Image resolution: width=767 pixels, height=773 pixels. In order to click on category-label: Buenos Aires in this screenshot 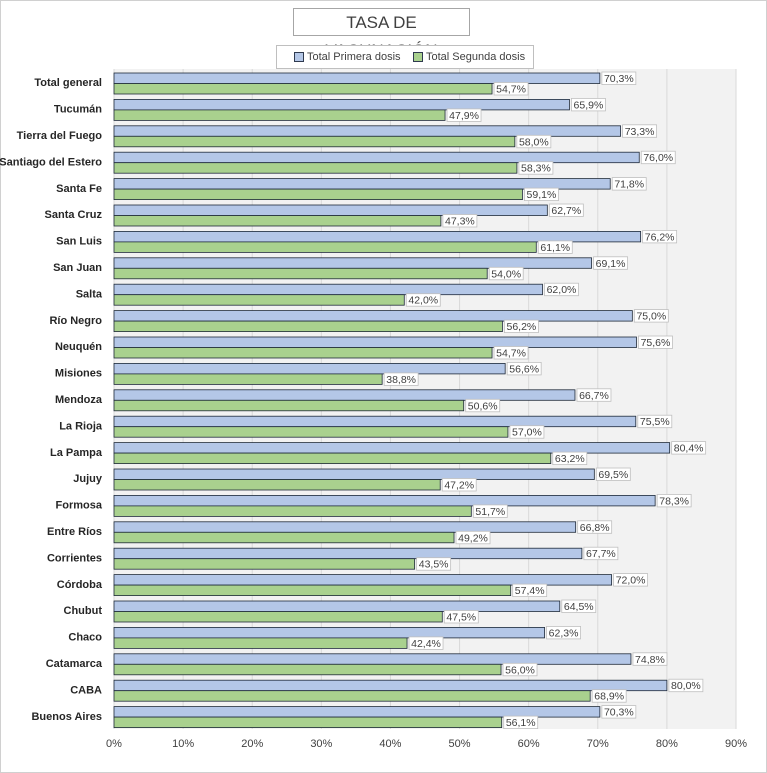, I will do `click(66, 717)`.